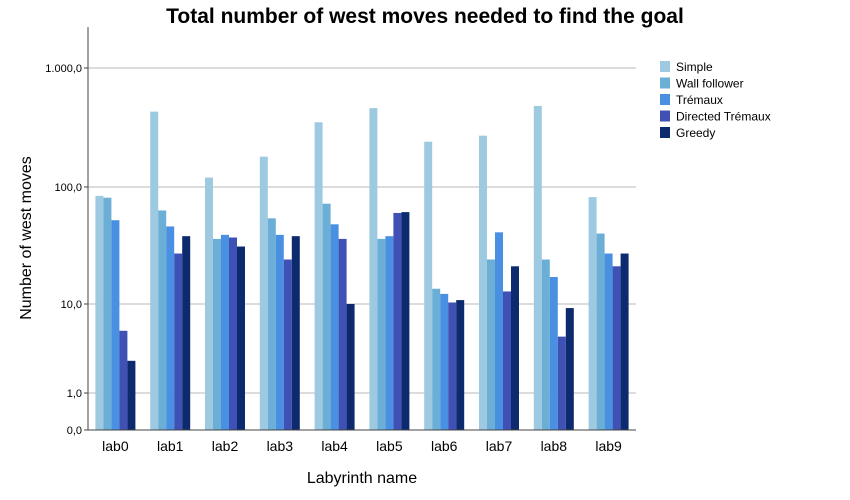 The height and width of the screenshot is (500, 850). Describe the element at coordinates (405, 321) in the screenshot. I see `bar-lab5-greedy` at that location.